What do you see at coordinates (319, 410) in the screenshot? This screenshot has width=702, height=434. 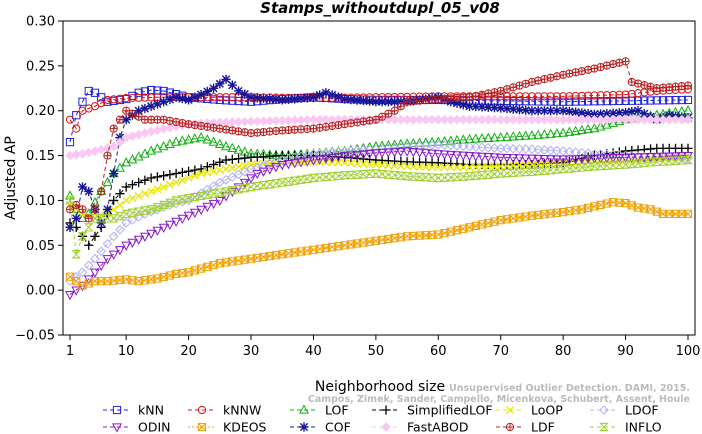 I see `legend-item-lof: LOF` at bounding box center [319, 410].